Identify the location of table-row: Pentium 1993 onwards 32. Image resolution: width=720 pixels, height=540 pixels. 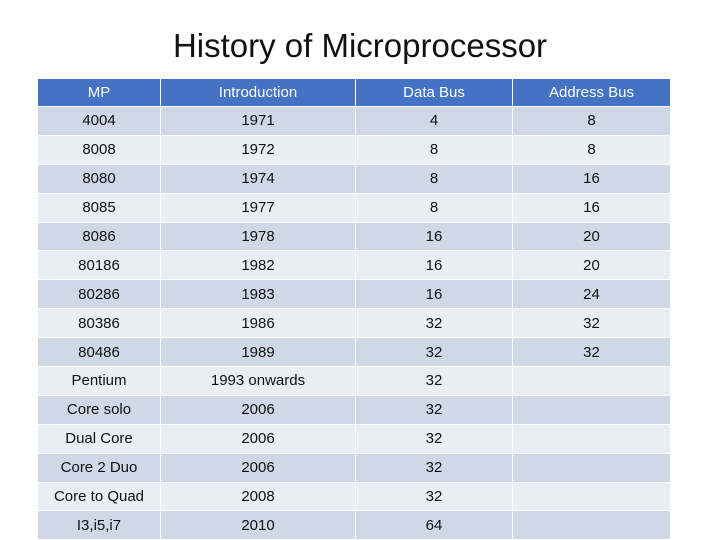
(354, 381).